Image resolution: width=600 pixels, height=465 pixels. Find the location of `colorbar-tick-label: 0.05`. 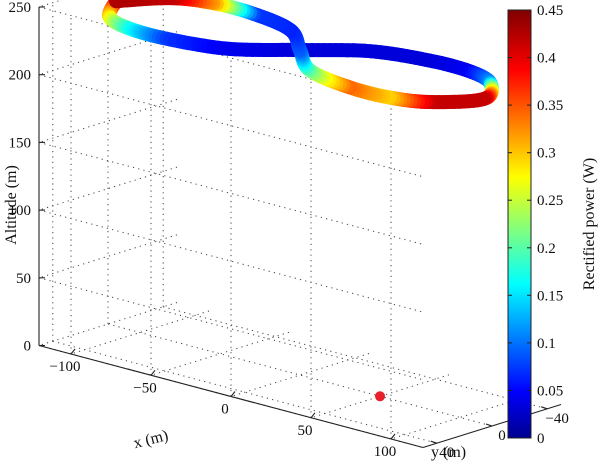

colorbar-tick-label: 0.05 is located at coordinates (550, 391).